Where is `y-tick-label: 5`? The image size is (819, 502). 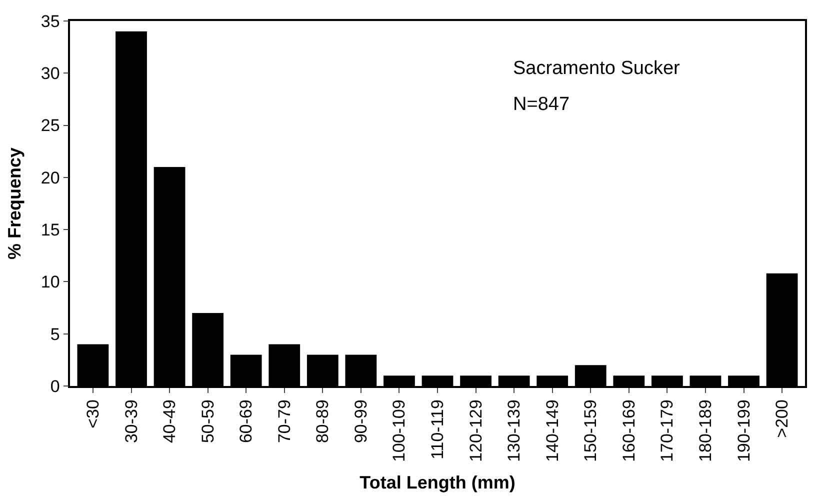
y-tick-label: 5 is located at coordinates (55, 334).